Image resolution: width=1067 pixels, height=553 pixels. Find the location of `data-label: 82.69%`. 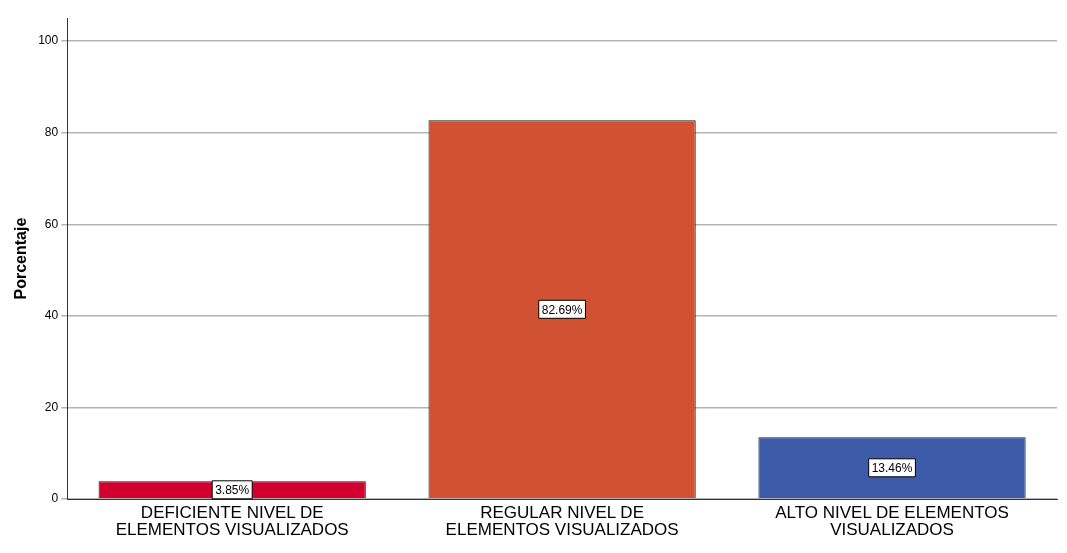

data-label: 82.69% is located at coordinates (562, 309).